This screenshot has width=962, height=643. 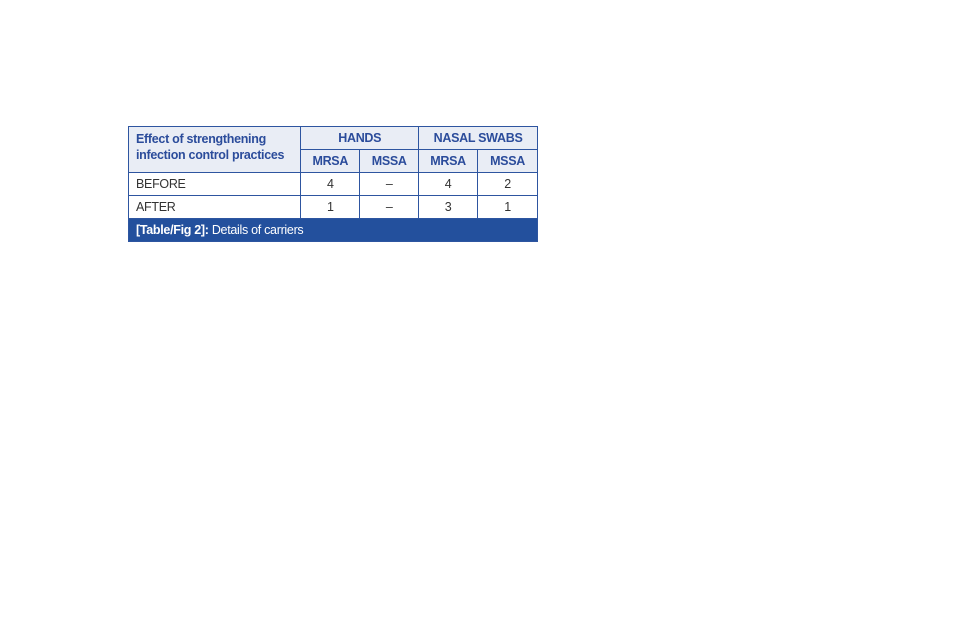 I want to click on group-header-hands: HANDS, so click(x=360, y=138).